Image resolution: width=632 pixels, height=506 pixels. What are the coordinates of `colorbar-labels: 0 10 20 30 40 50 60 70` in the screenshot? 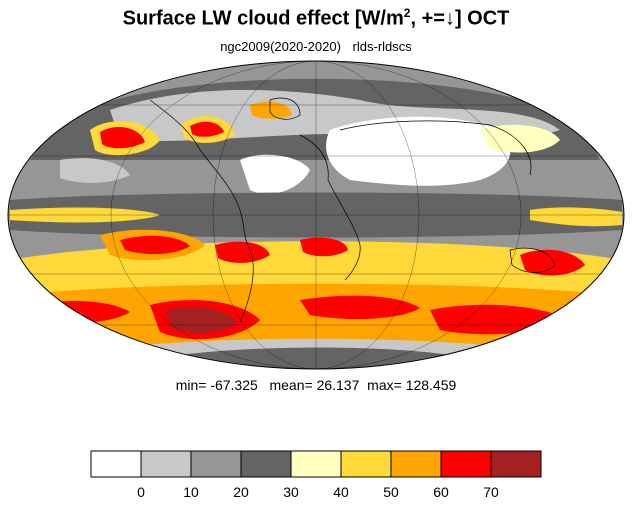 It's located at (318, 492).